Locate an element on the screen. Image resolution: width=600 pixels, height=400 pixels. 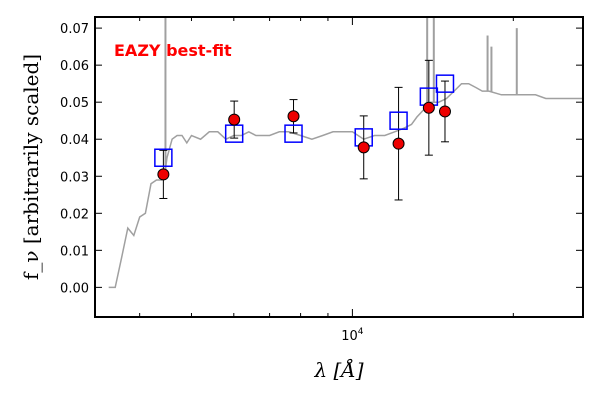
annotation-label: EAZY best-fit is located at coordinates (173, 50).